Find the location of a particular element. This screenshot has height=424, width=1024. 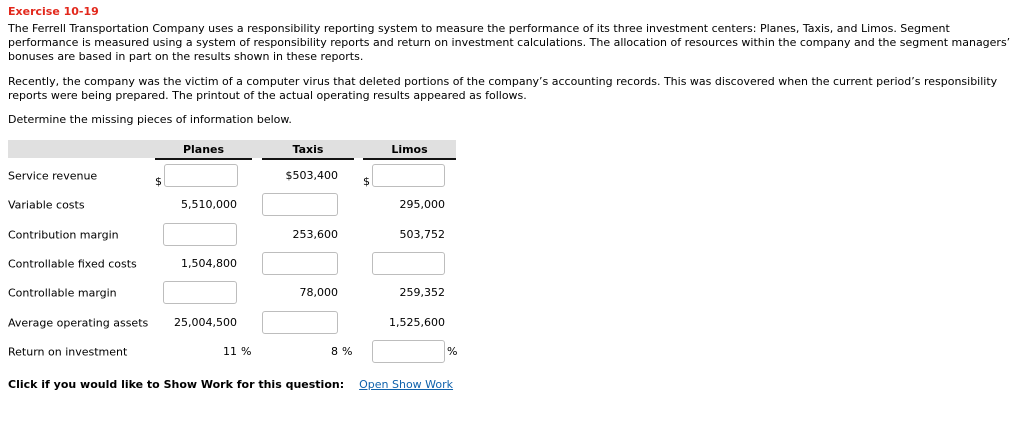

cell-controllable-fixed-costs-planes: 1,504,800 is located at coordinates (210, 263).